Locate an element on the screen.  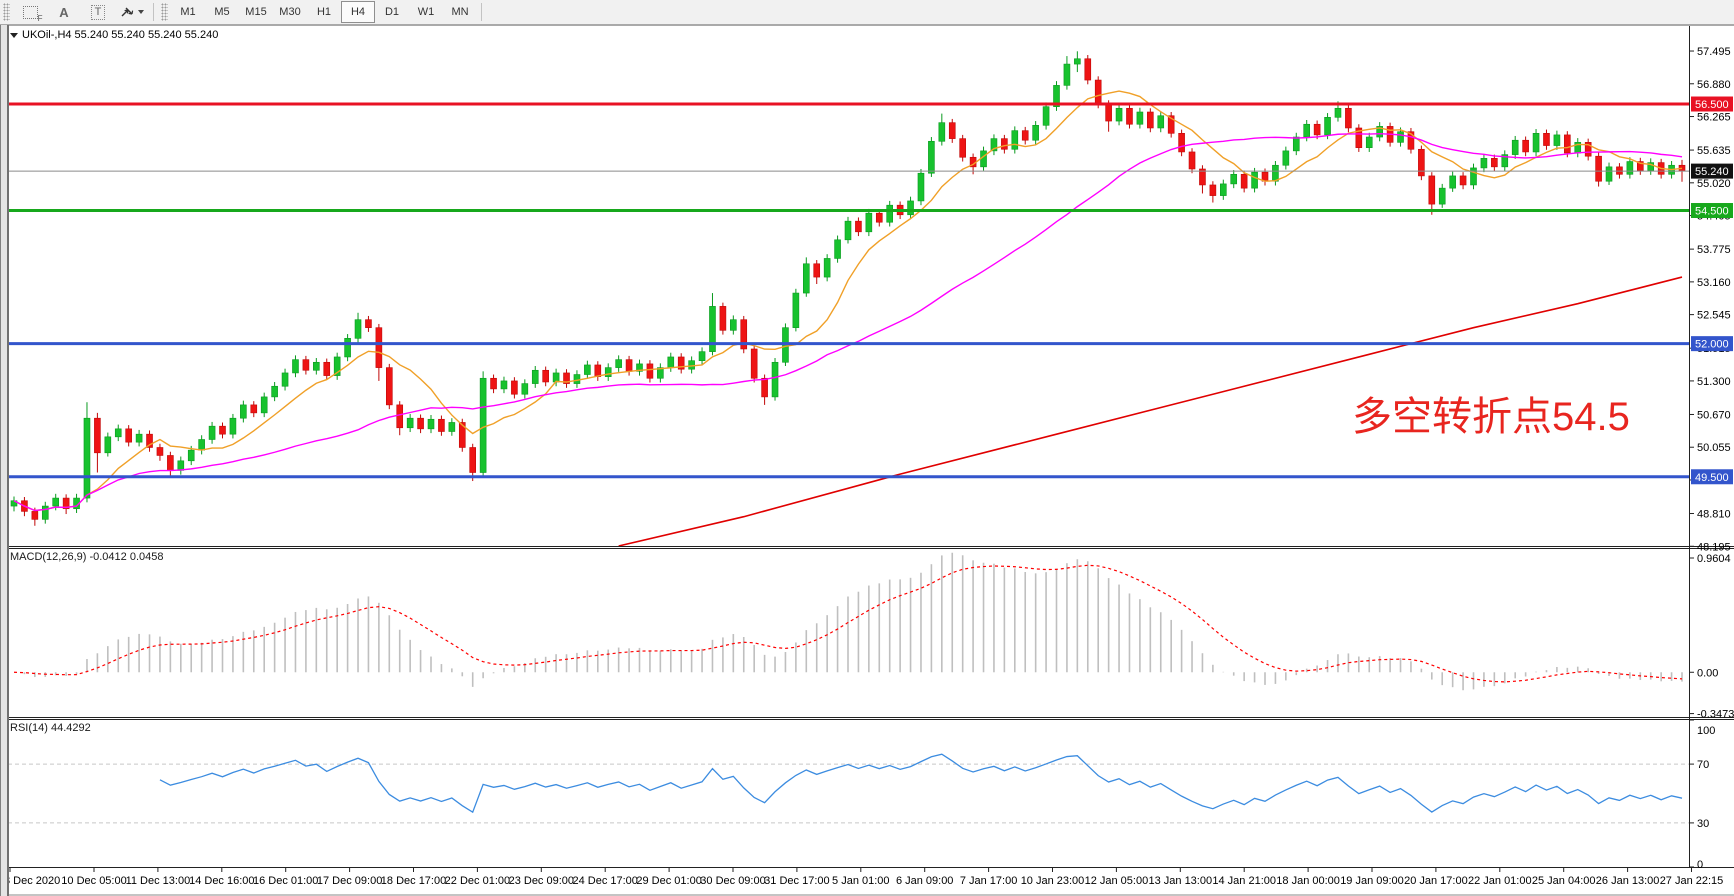
grid-icon-label: F is located at coordinates (40, 18).